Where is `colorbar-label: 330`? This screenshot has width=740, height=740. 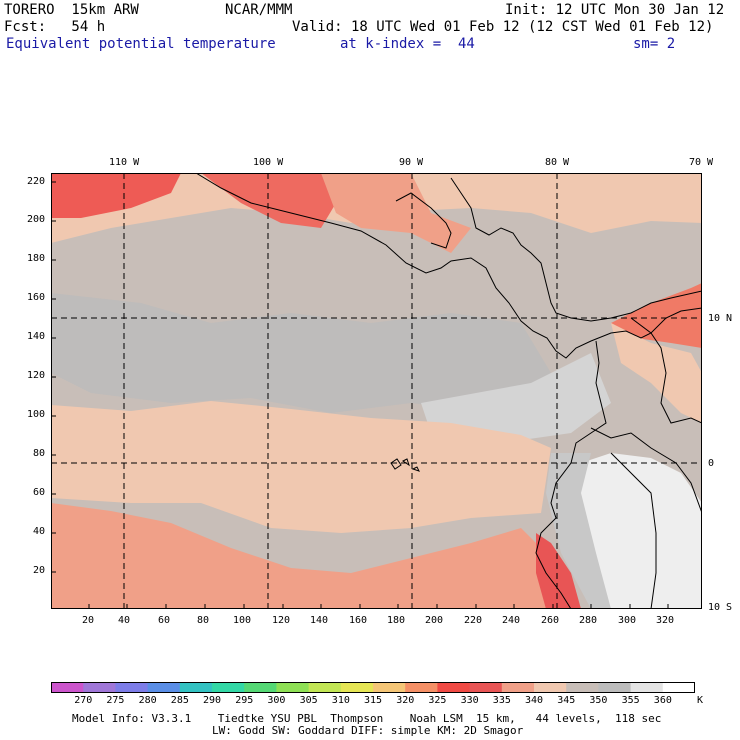
colorbar-label: 330 is located at coordinates (469, 700).